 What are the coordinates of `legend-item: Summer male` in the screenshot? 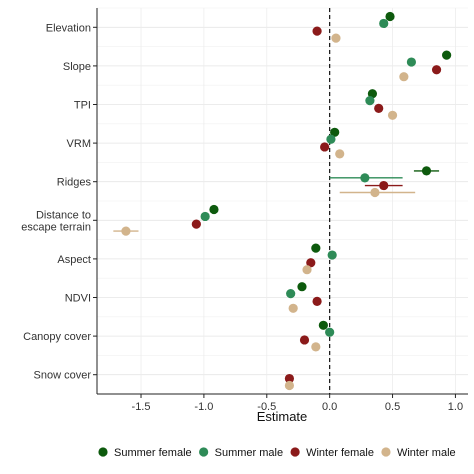 It's located at (241, 453).